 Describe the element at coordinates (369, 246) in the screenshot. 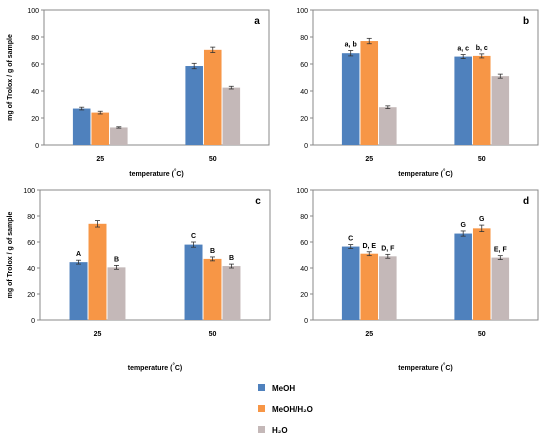

I see `significance-label: D, E` at that location.